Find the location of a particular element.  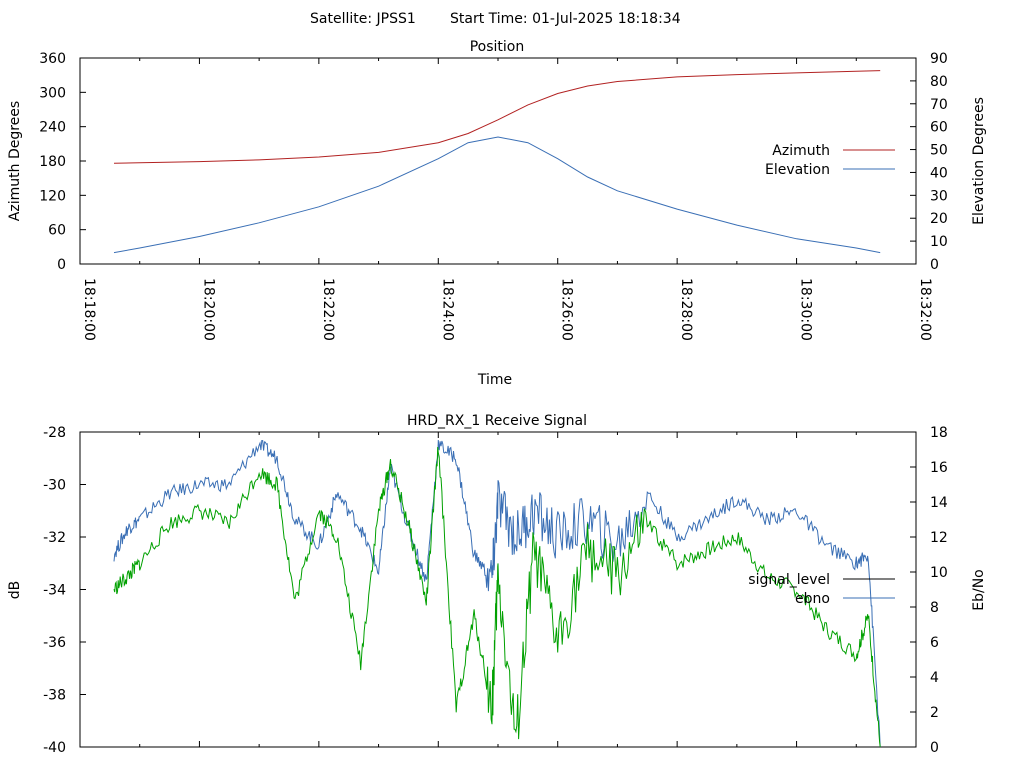

y-tick-label: 120 is located at coordinates (52, 196).